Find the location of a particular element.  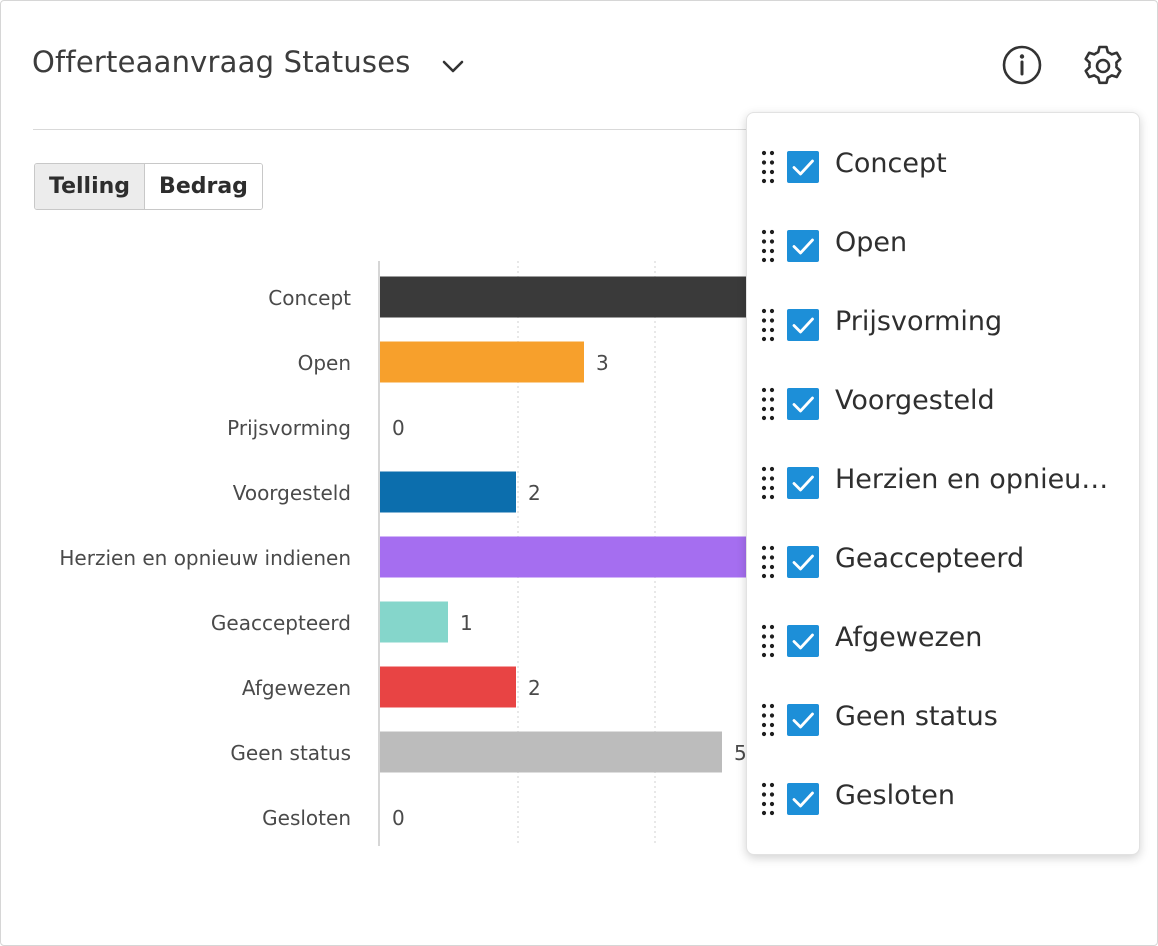

series-item-label: Herzien en opnieuw indienen is located at coordinates (981, 479).